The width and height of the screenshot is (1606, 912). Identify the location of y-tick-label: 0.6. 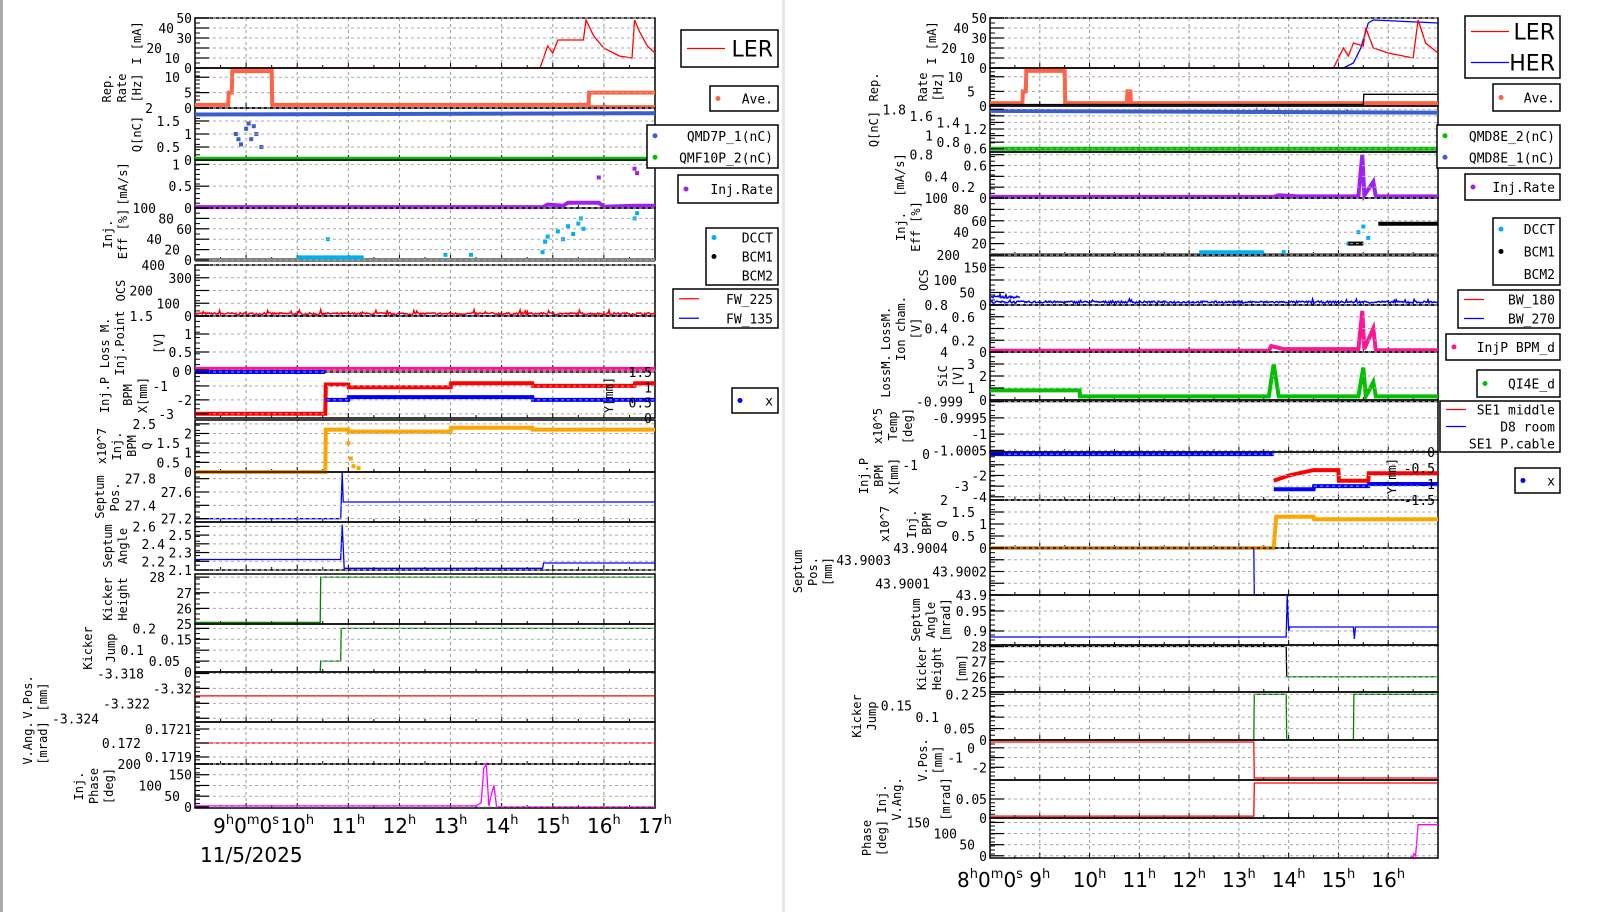
(975, 167).